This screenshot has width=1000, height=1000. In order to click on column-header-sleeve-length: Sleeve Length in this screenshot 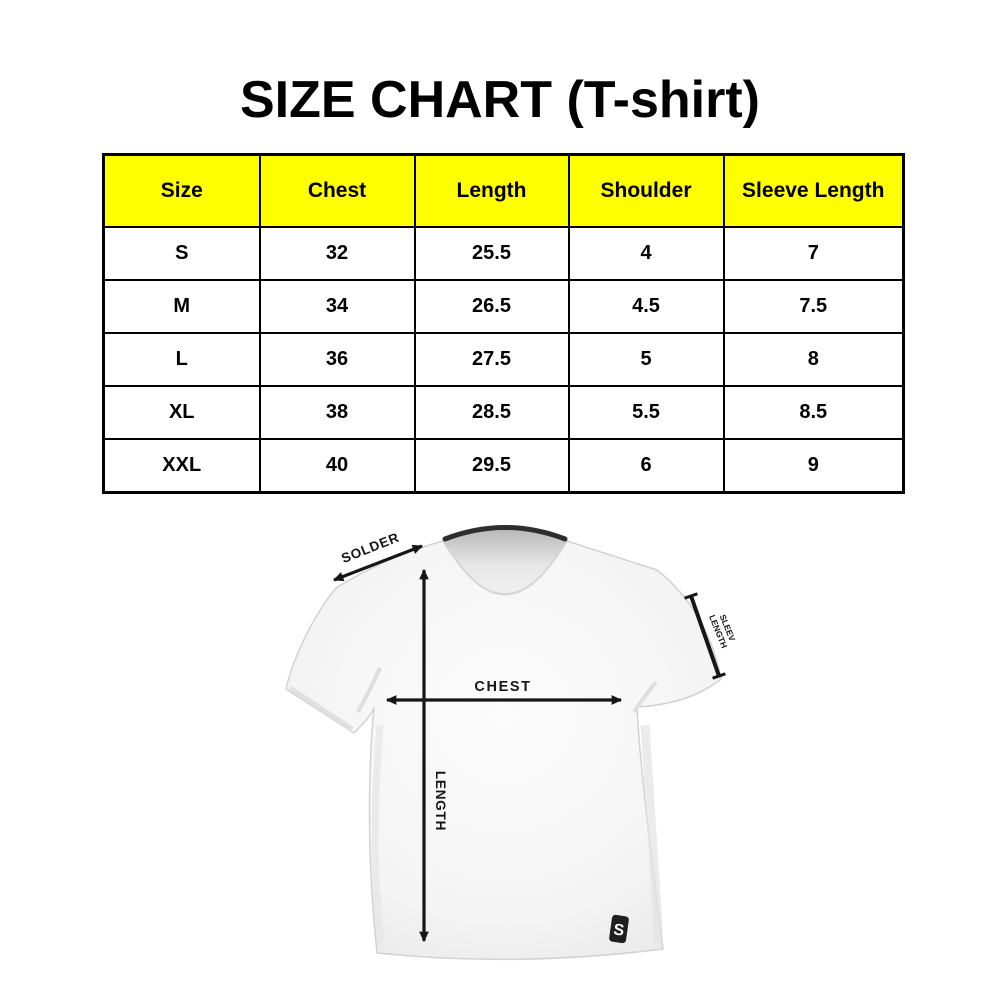, I will do `click(813, 190)`.